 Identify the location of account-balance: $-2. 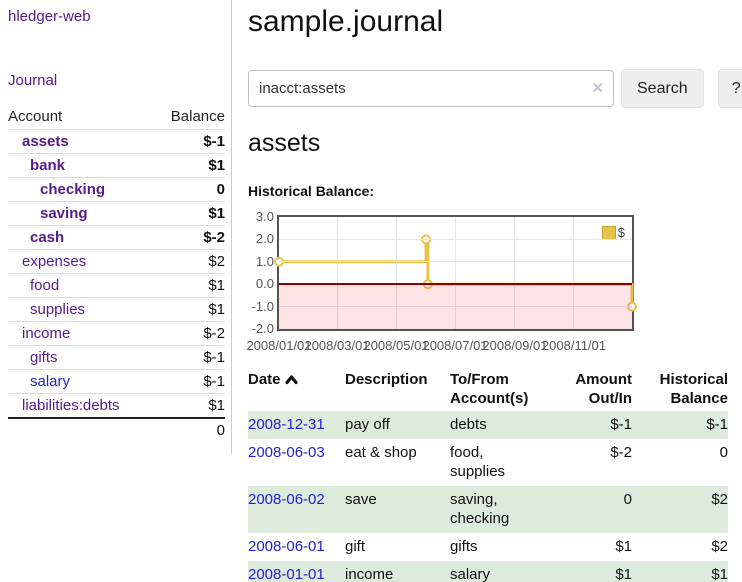
(214, 333).